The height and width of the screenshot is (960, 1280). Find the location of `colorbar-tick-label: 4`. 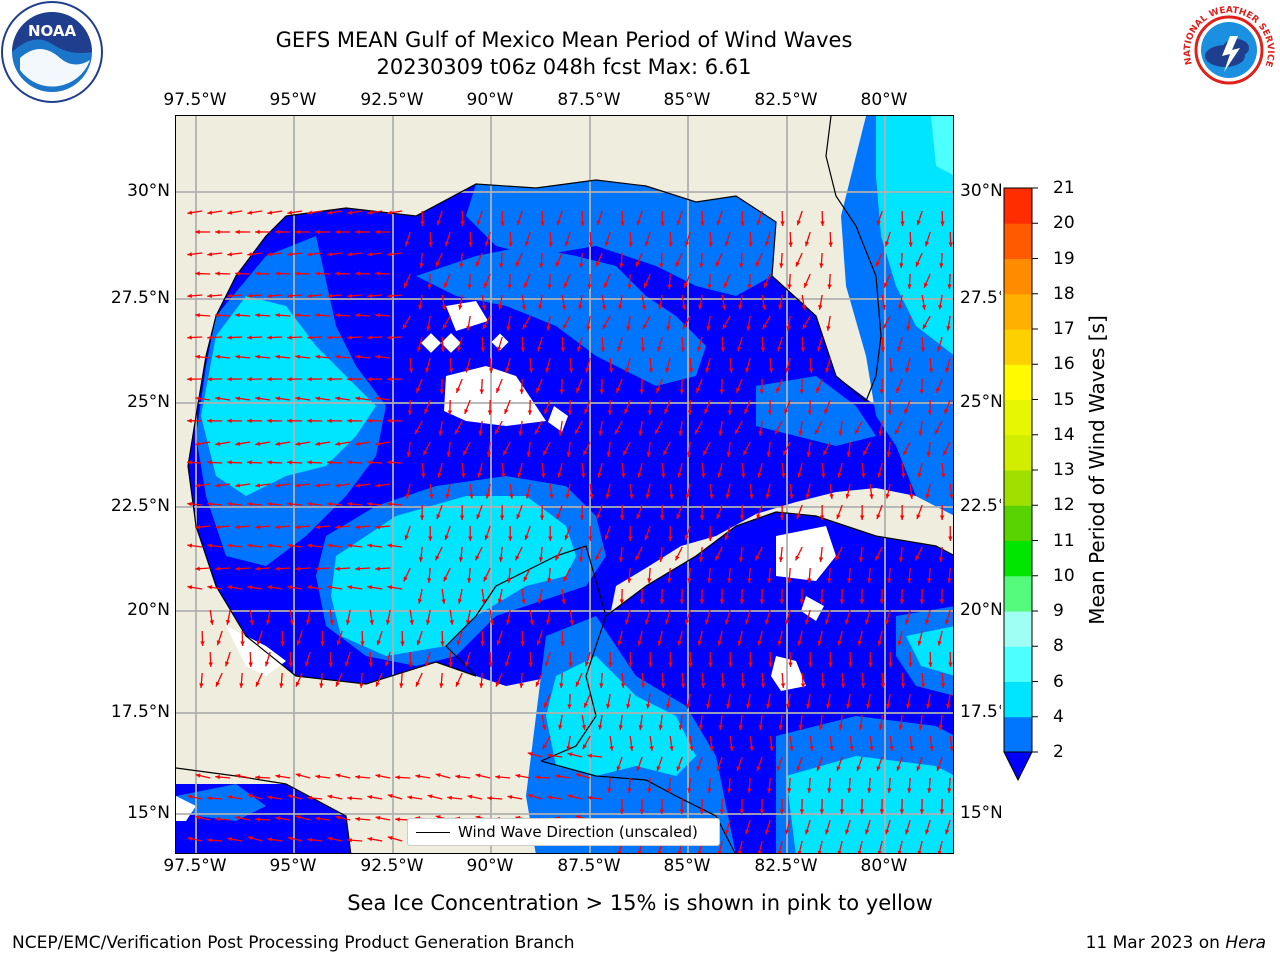

colorbar-tick-label: 4 is located at coordinates (1058, 716).